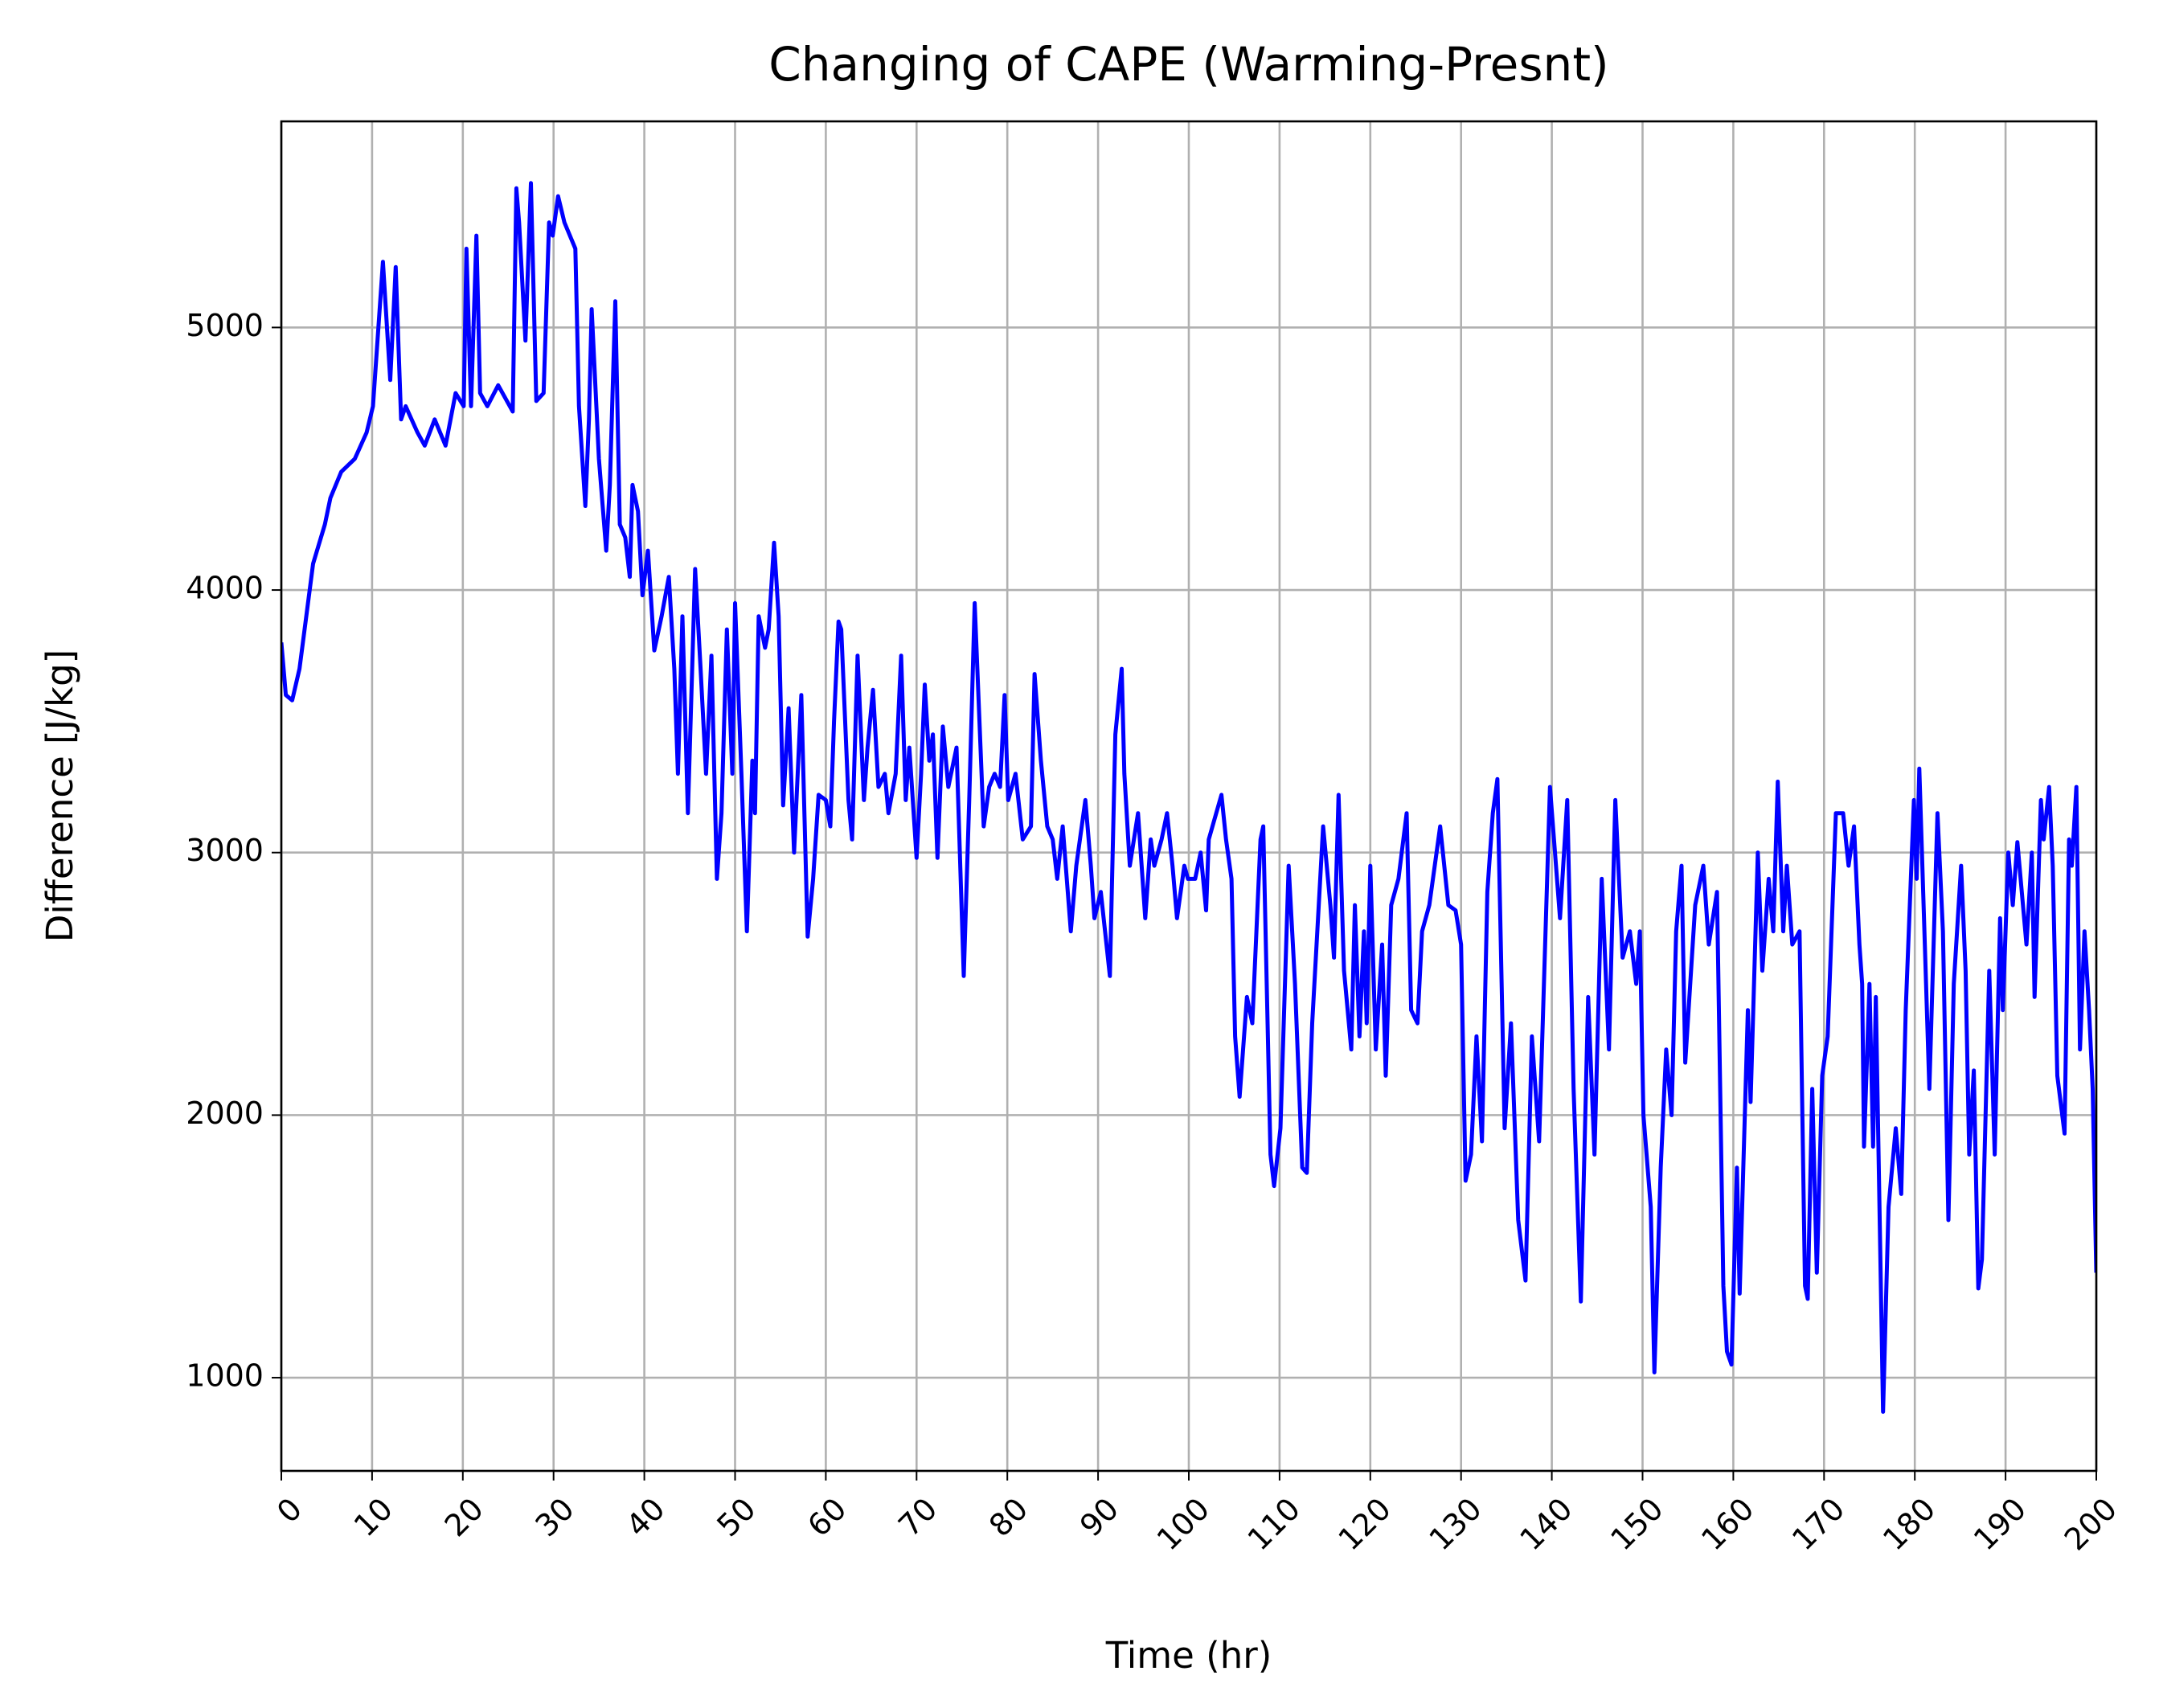 Image resolution: width=2159 pixels, height=1708 pixels. I want to click on y-tick-label: 1000, so click(225, 1376).